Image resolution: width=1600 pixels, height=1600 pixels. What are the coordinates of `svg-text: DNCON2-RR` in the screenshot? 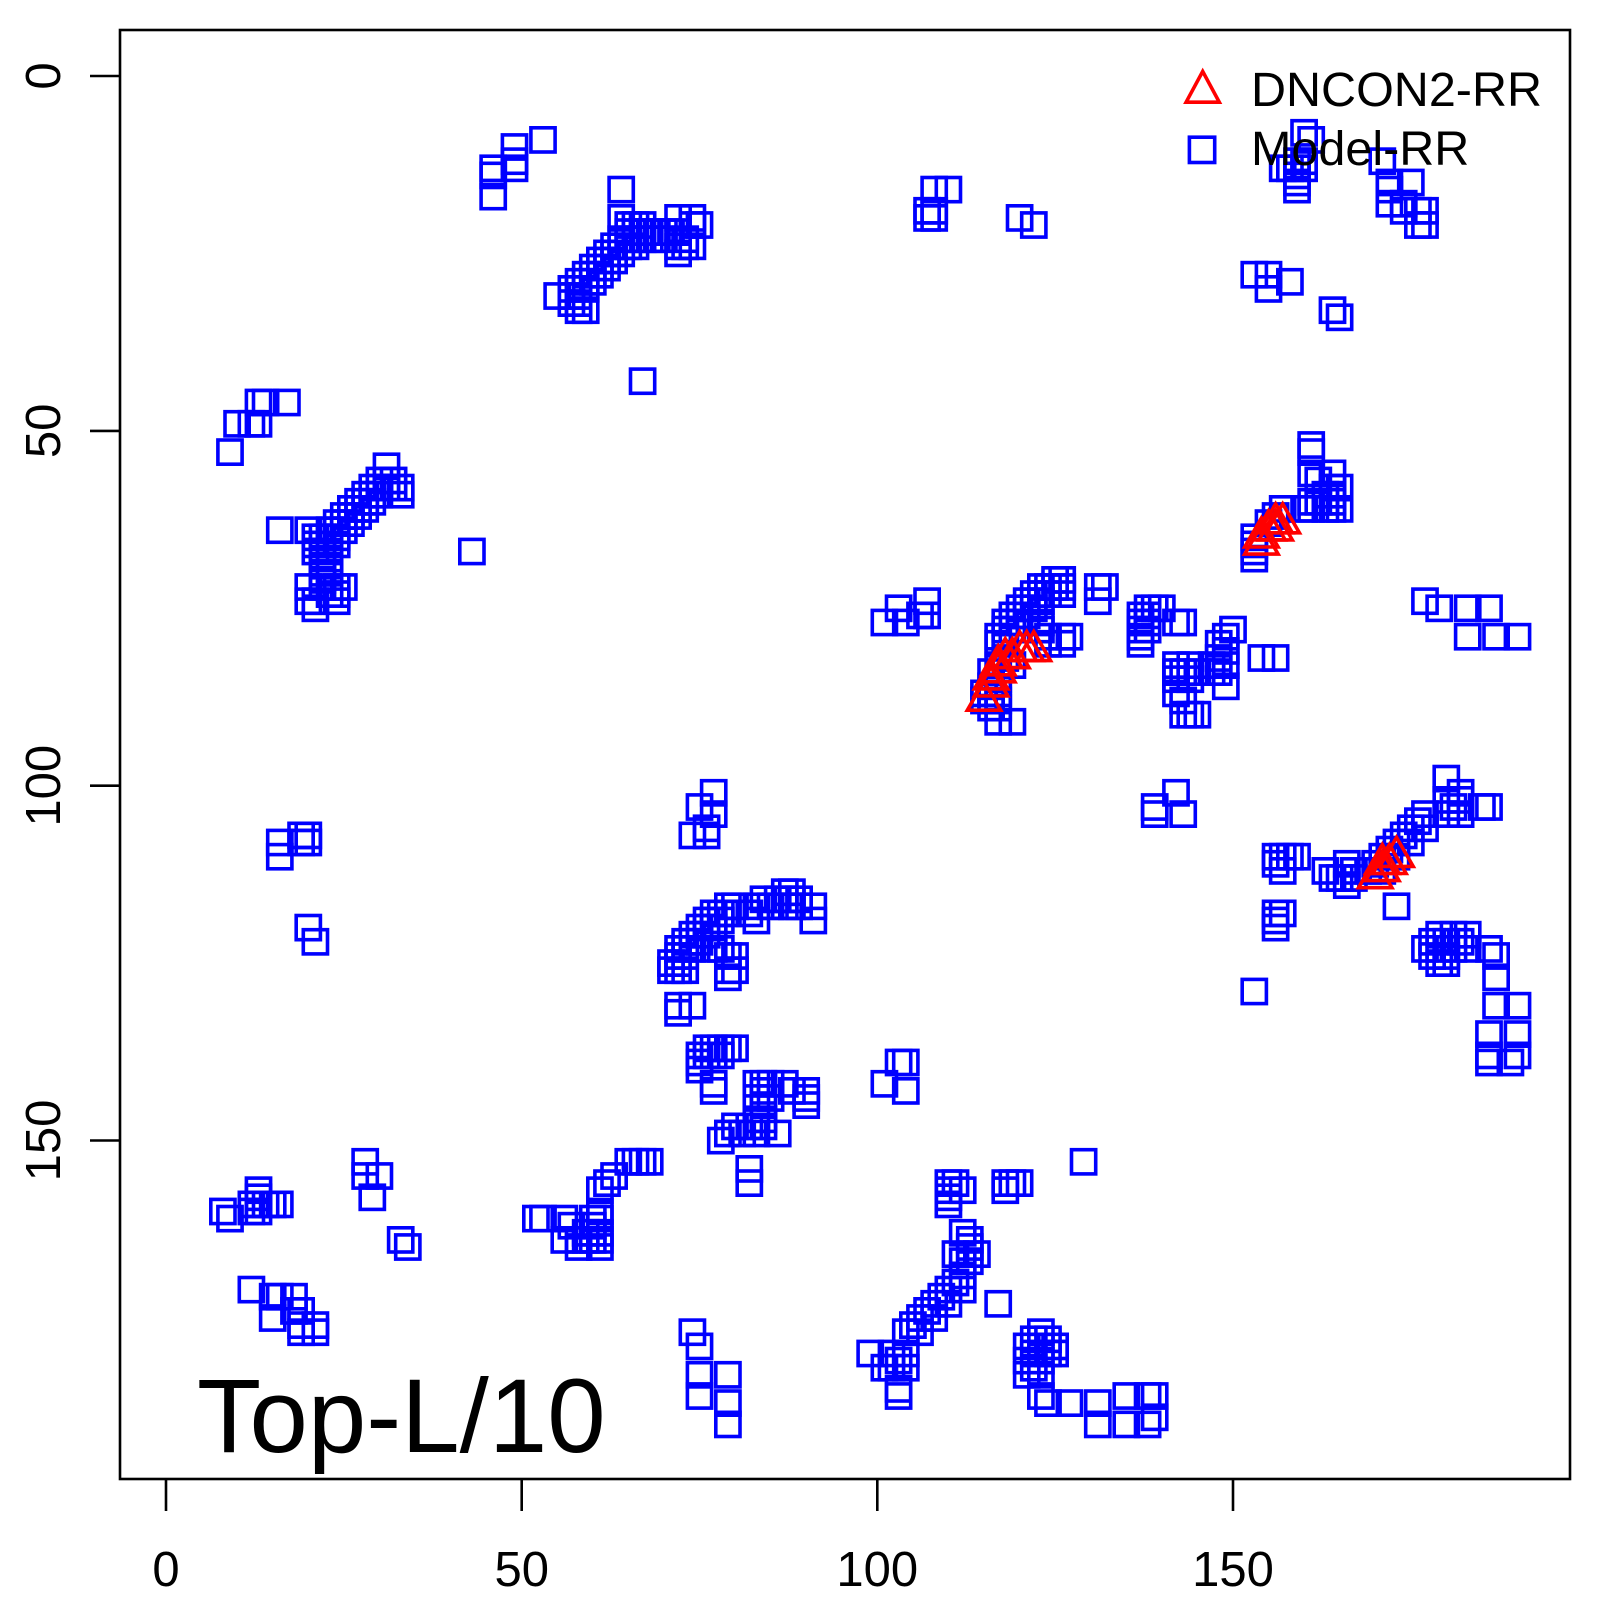 It's located at (1396, 90).